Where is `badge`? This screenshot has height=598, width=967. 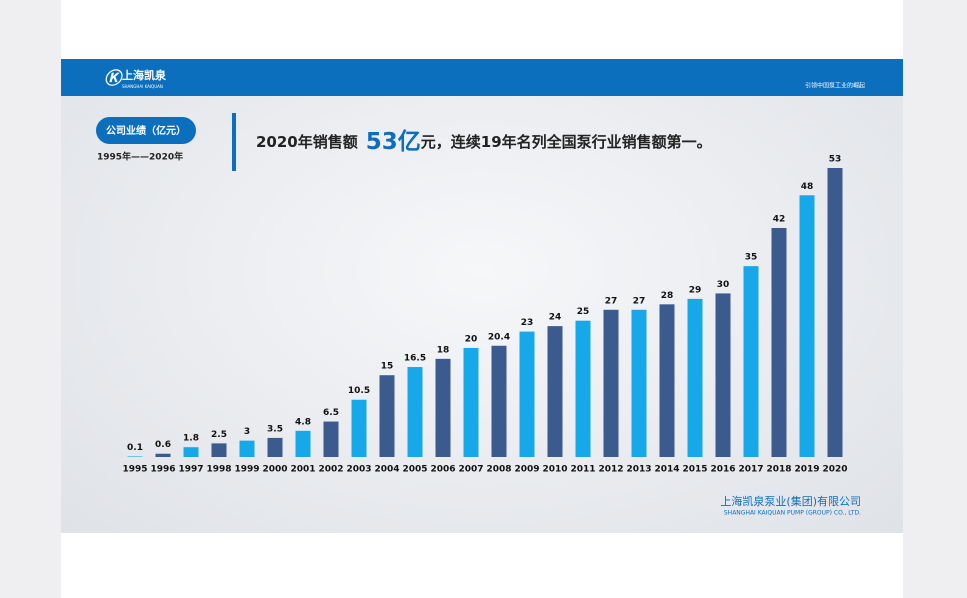 badge is located at coordinates (146, 130).